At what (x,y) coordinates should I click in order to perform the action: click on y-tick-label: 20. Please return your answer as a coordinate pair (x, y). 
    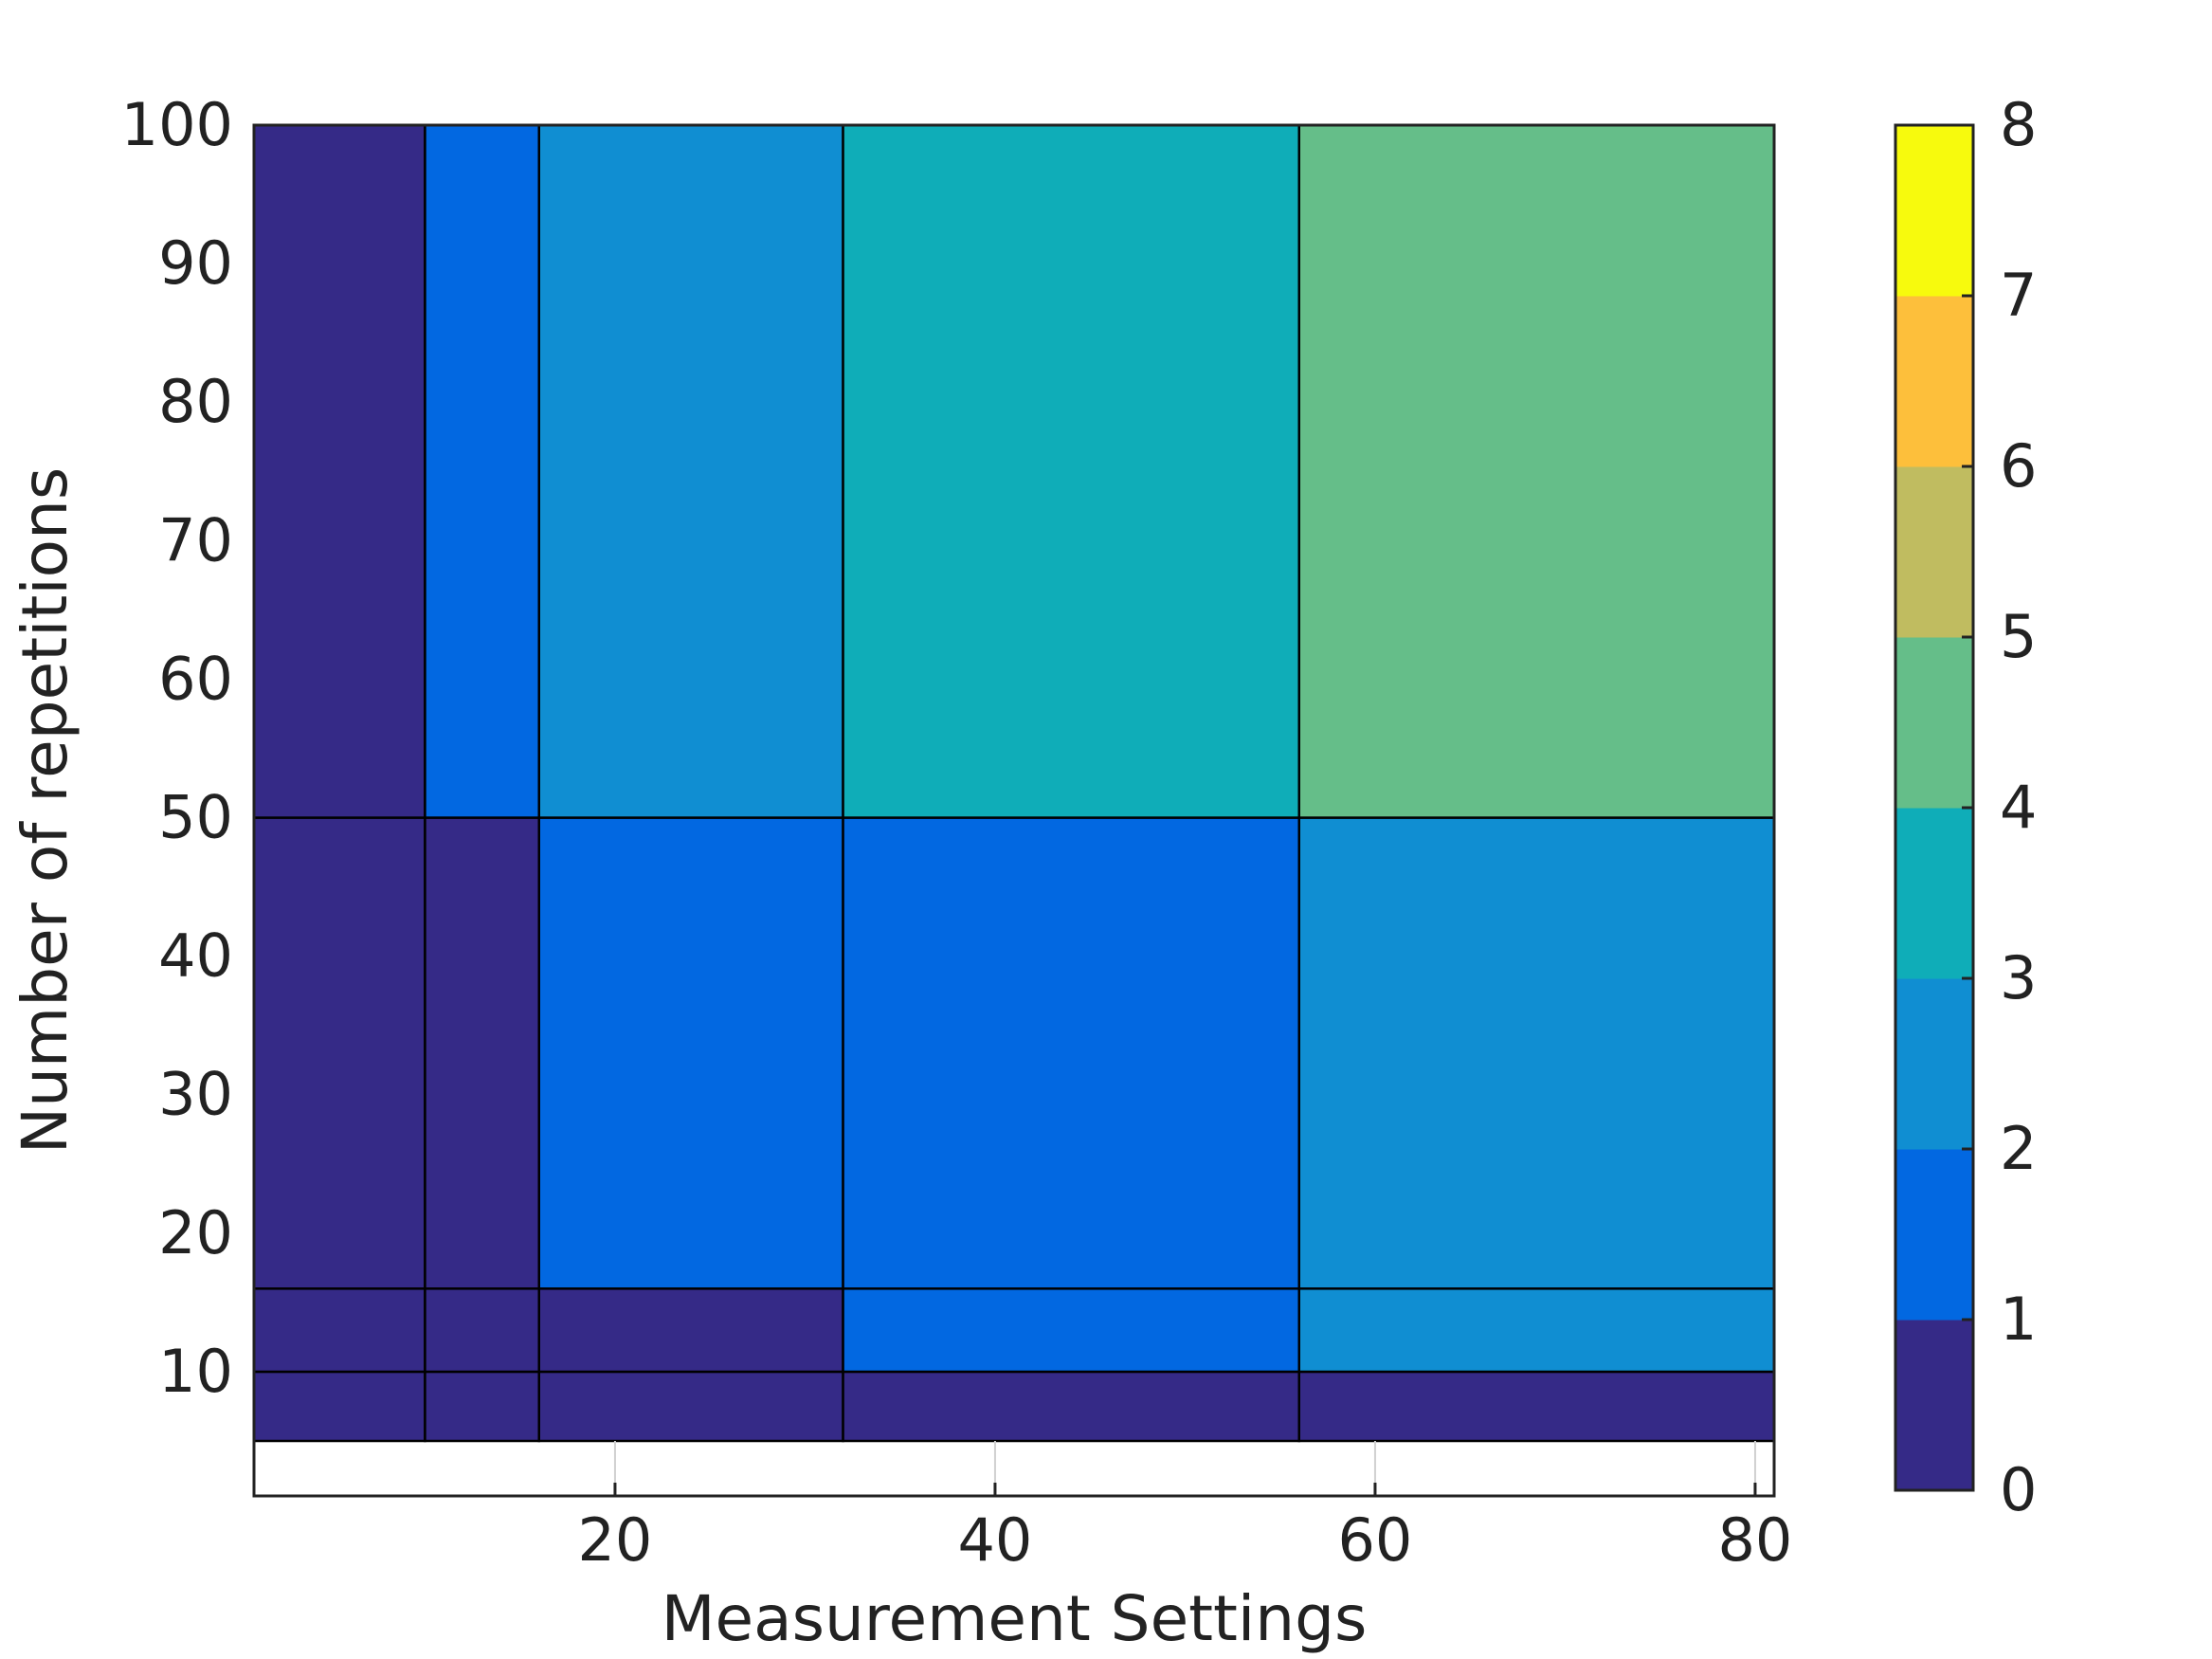
    Looking at the image, I should click on (195, 1232).